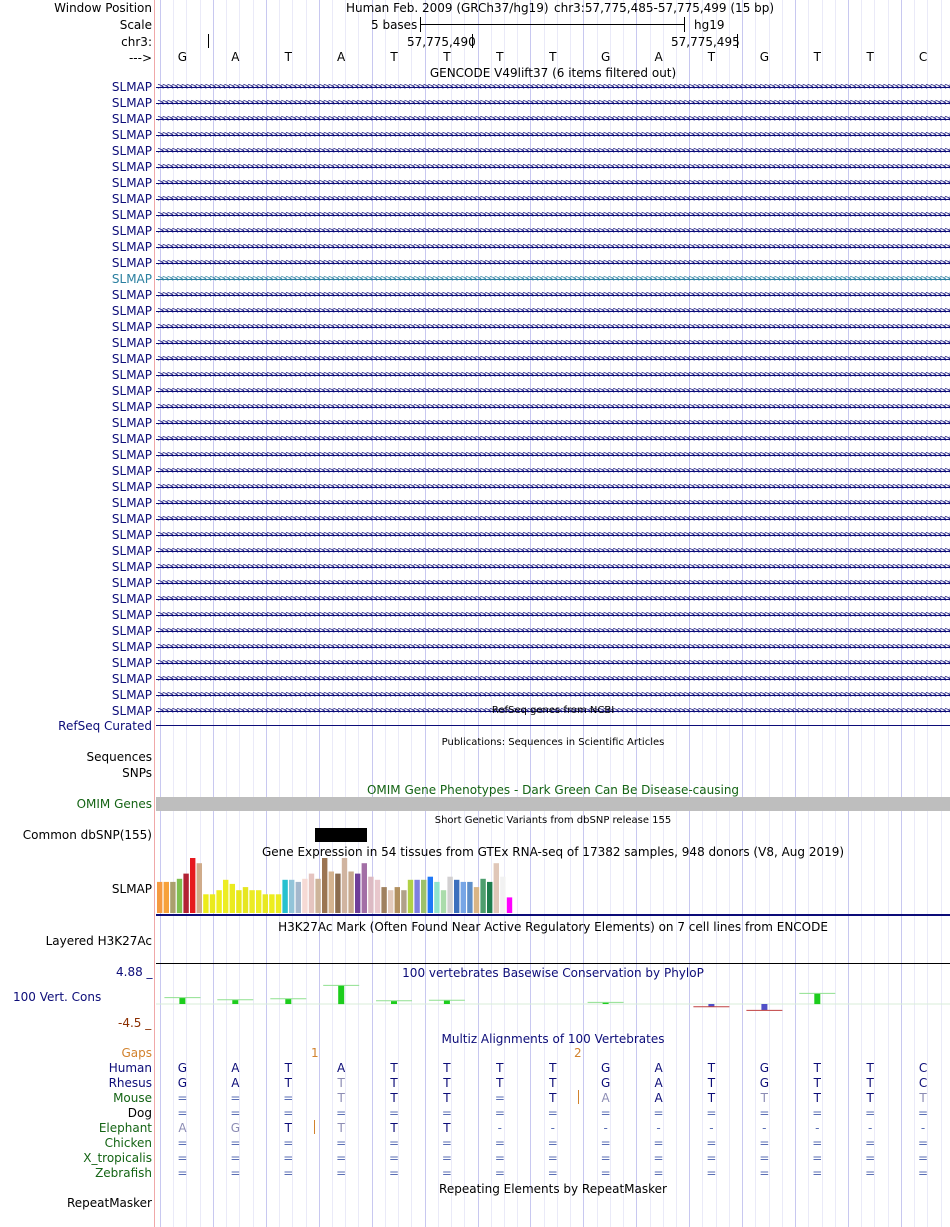 Image resolution: width=950 pixels, height=1227 pixels. I want to click on species-label: Dog, so click(139, 1113).